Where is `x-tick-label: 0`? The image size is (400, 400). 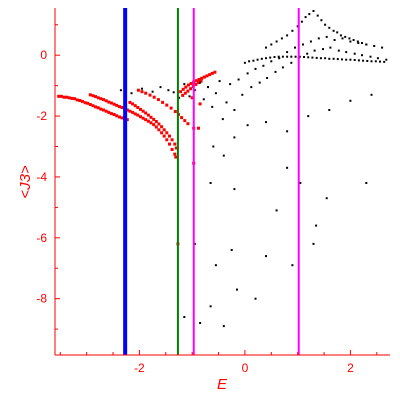
x-tick-label: 0 is located at coordinates (245, 368).